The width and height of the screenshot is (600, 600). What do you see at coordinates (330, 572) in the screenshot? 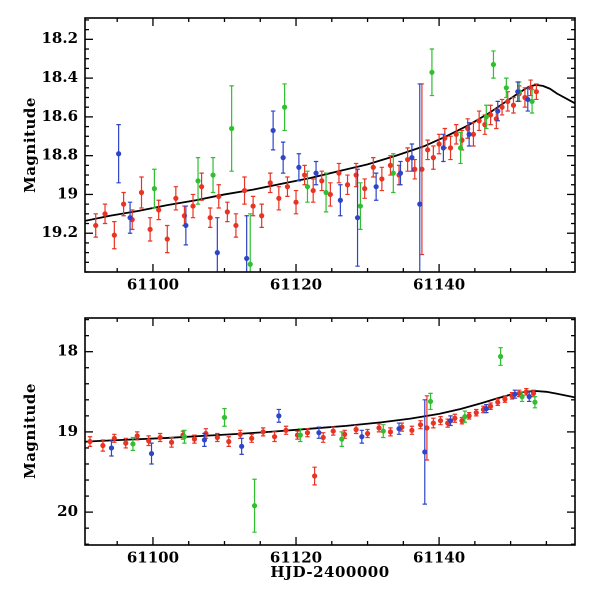
I see `x-axis-title: HJD-2400000` at bounding box center [330, 572].